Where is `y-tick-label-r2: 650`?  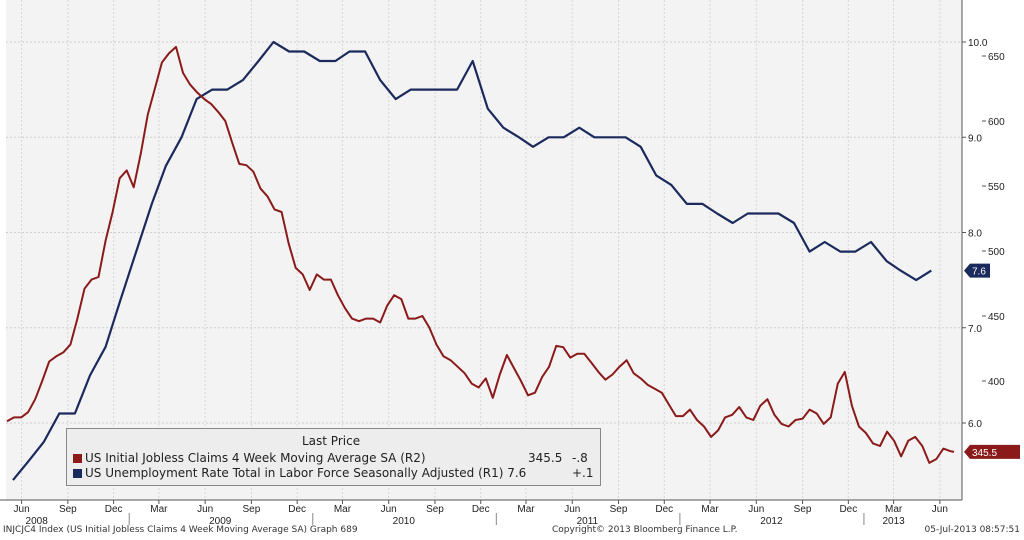
y-tick-label-r2: 650 is located at coordinates (996, 57).